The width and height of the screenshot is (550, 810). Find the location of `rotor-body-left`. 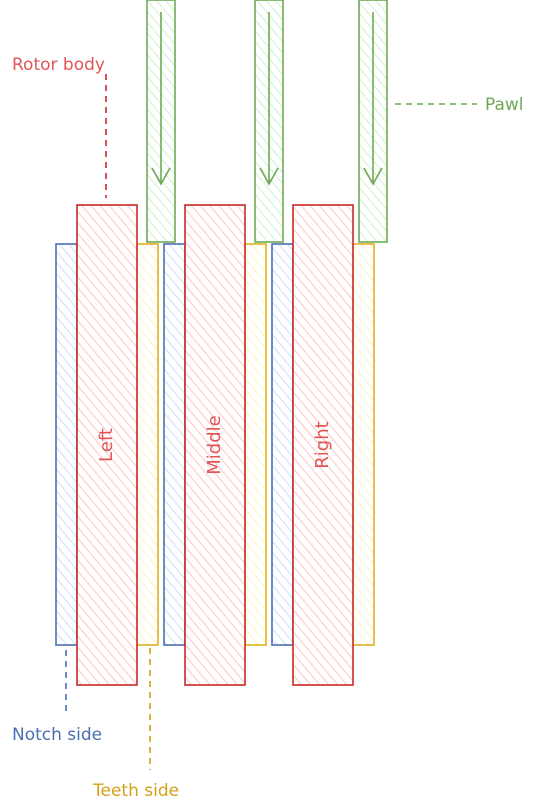

rotor-body-left is located at coordinates (107, 445).